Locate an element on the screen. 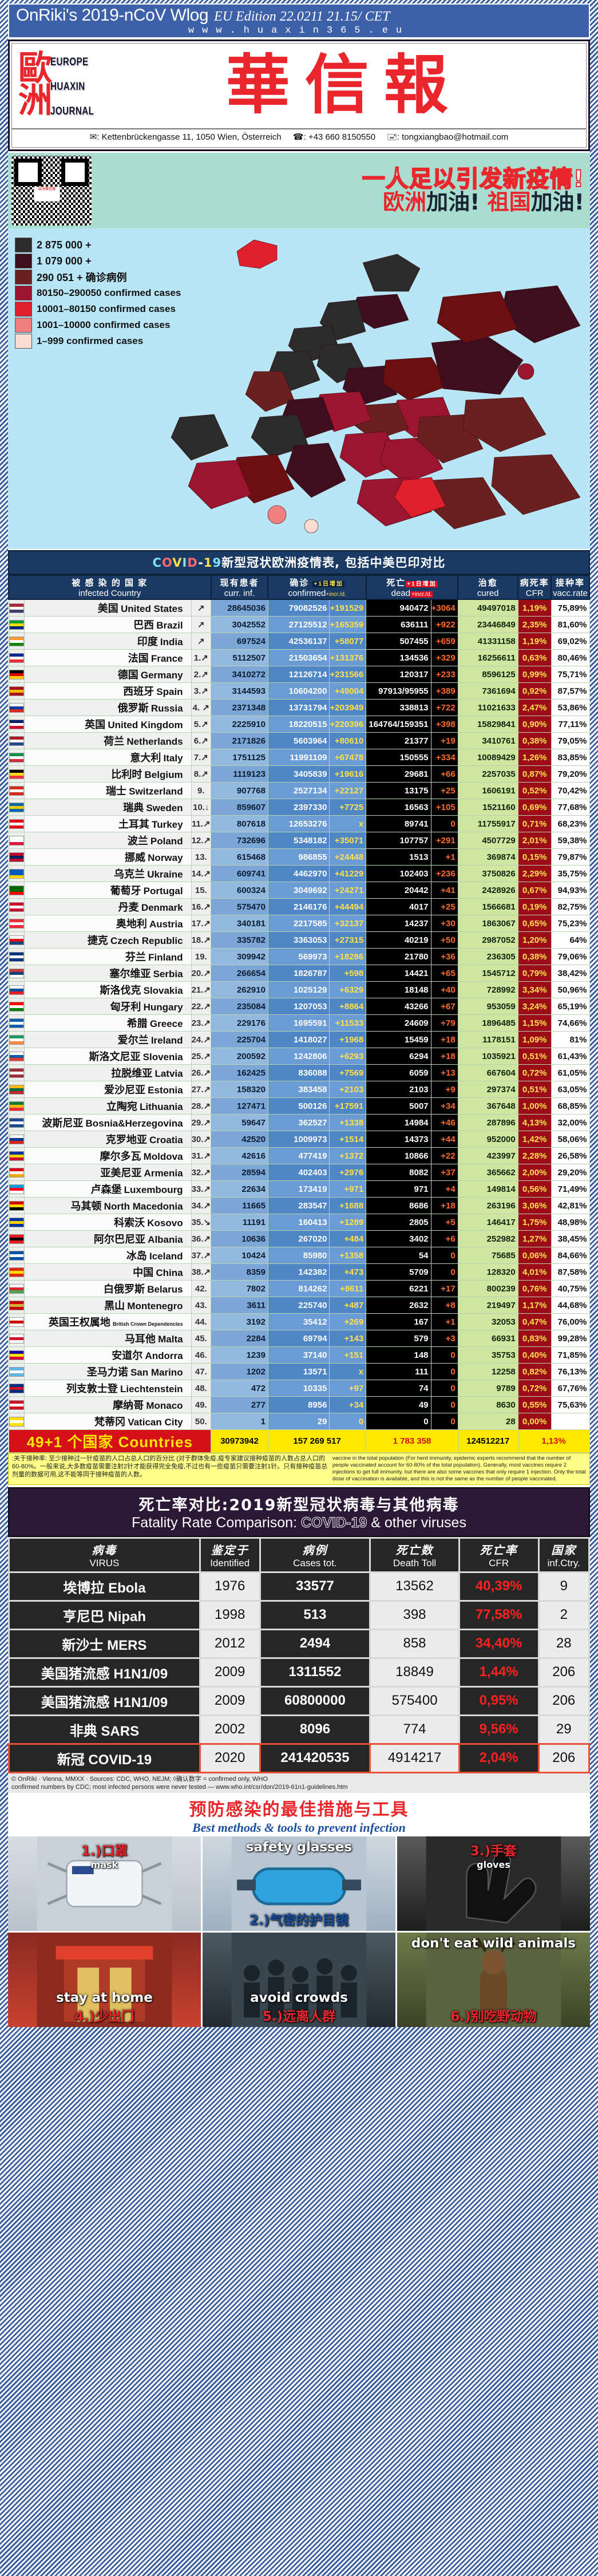  country-name: 土耳其 Turkey is located at coordinates (108, 823).